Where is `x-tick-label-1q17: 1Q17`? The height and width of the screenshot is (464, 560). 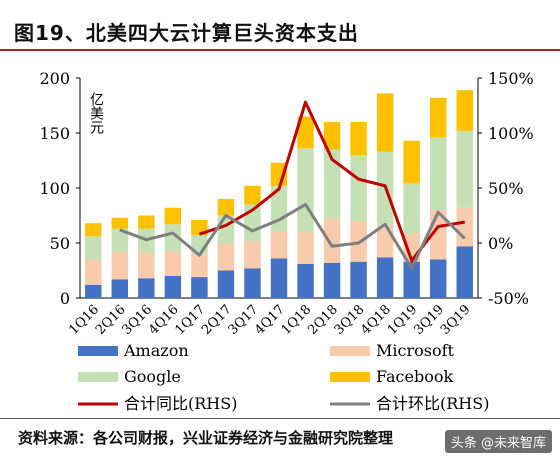
x-tick-label-1q17: 1Q17 is located at coordinates (191, 320).